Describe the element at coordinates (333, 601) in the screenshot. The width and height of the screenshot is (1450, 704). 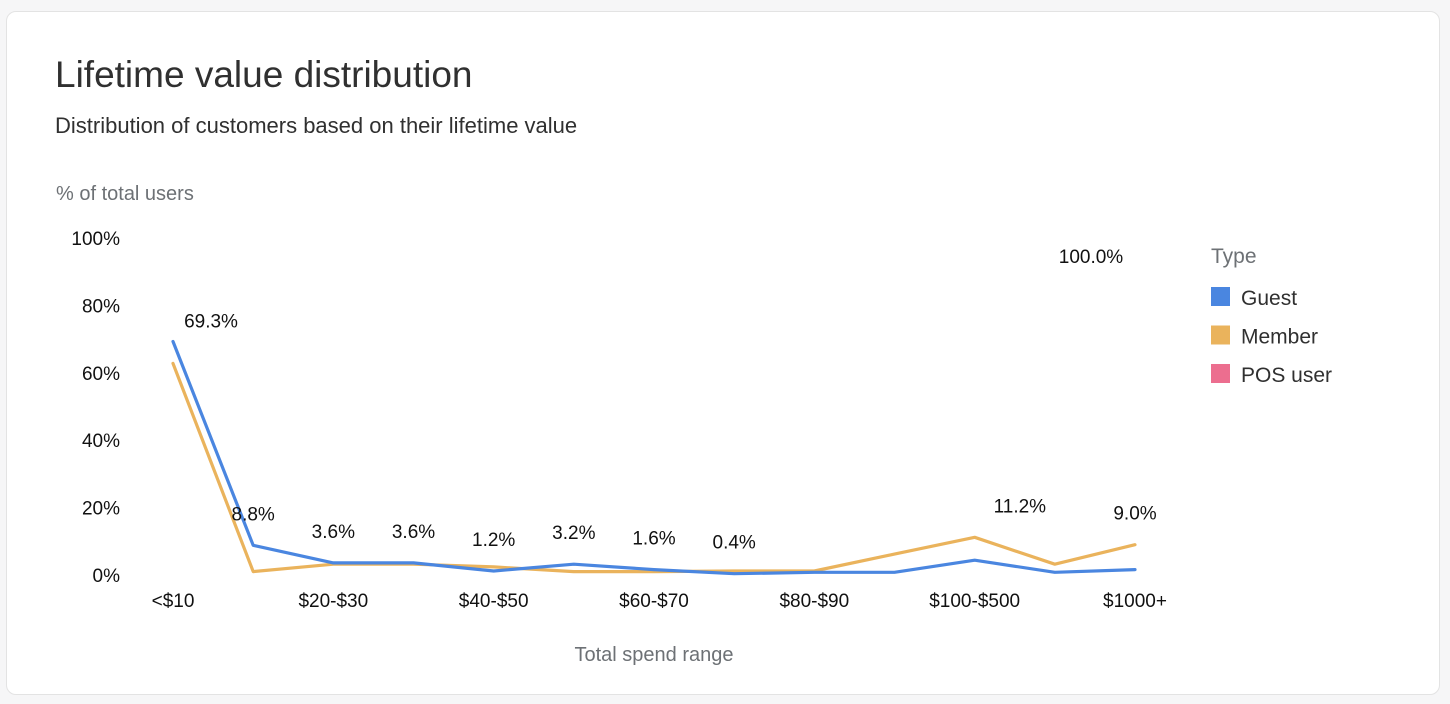
I see `x-tick-label: $20-$30` at that location.